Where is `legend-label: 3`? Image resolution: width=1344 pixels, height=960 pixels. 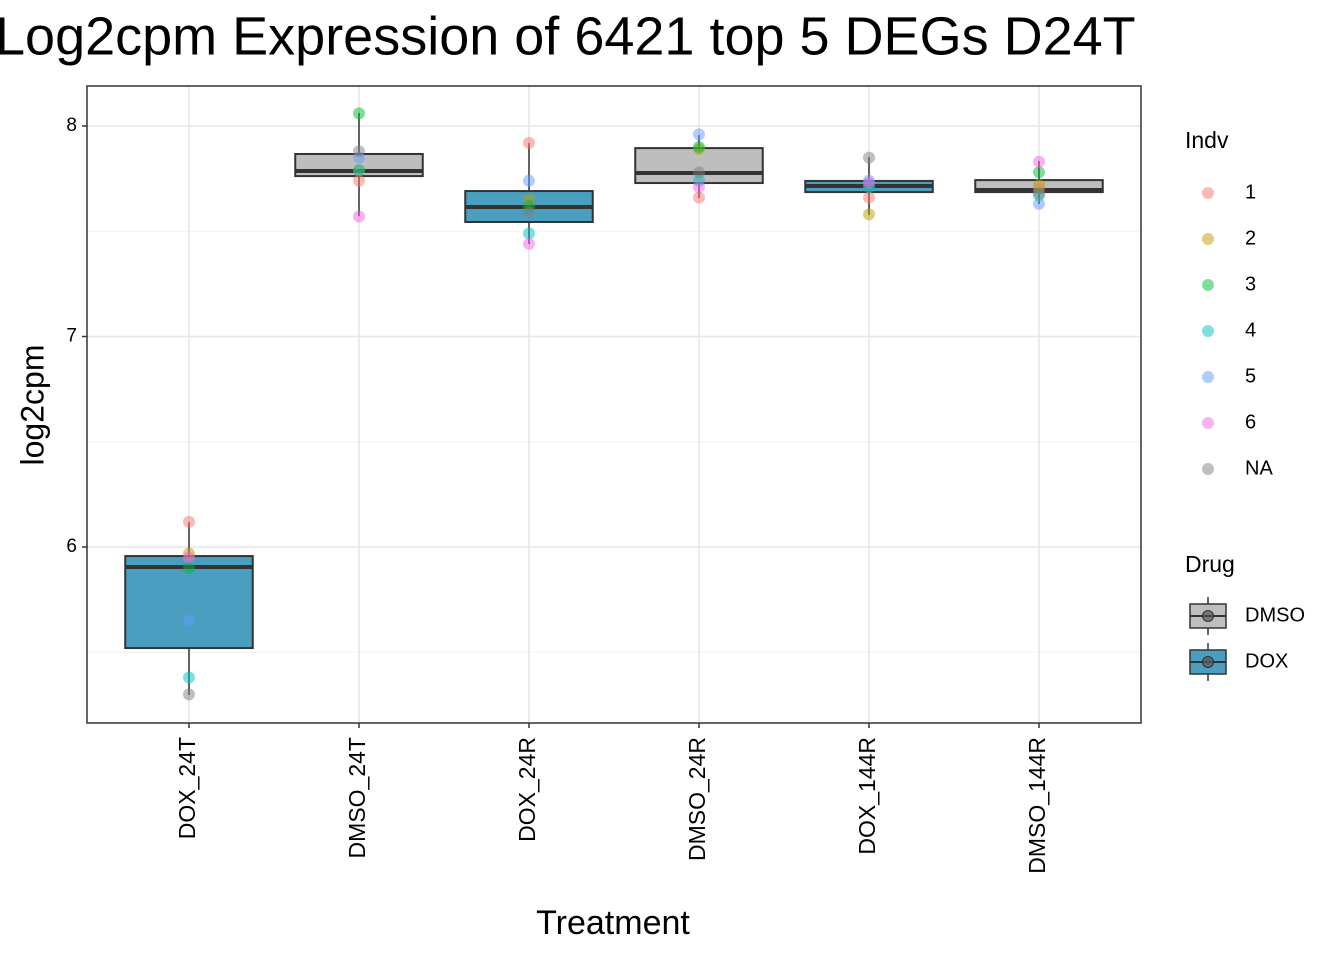 legend-label: 3 is located at coordinates (1250, 284).